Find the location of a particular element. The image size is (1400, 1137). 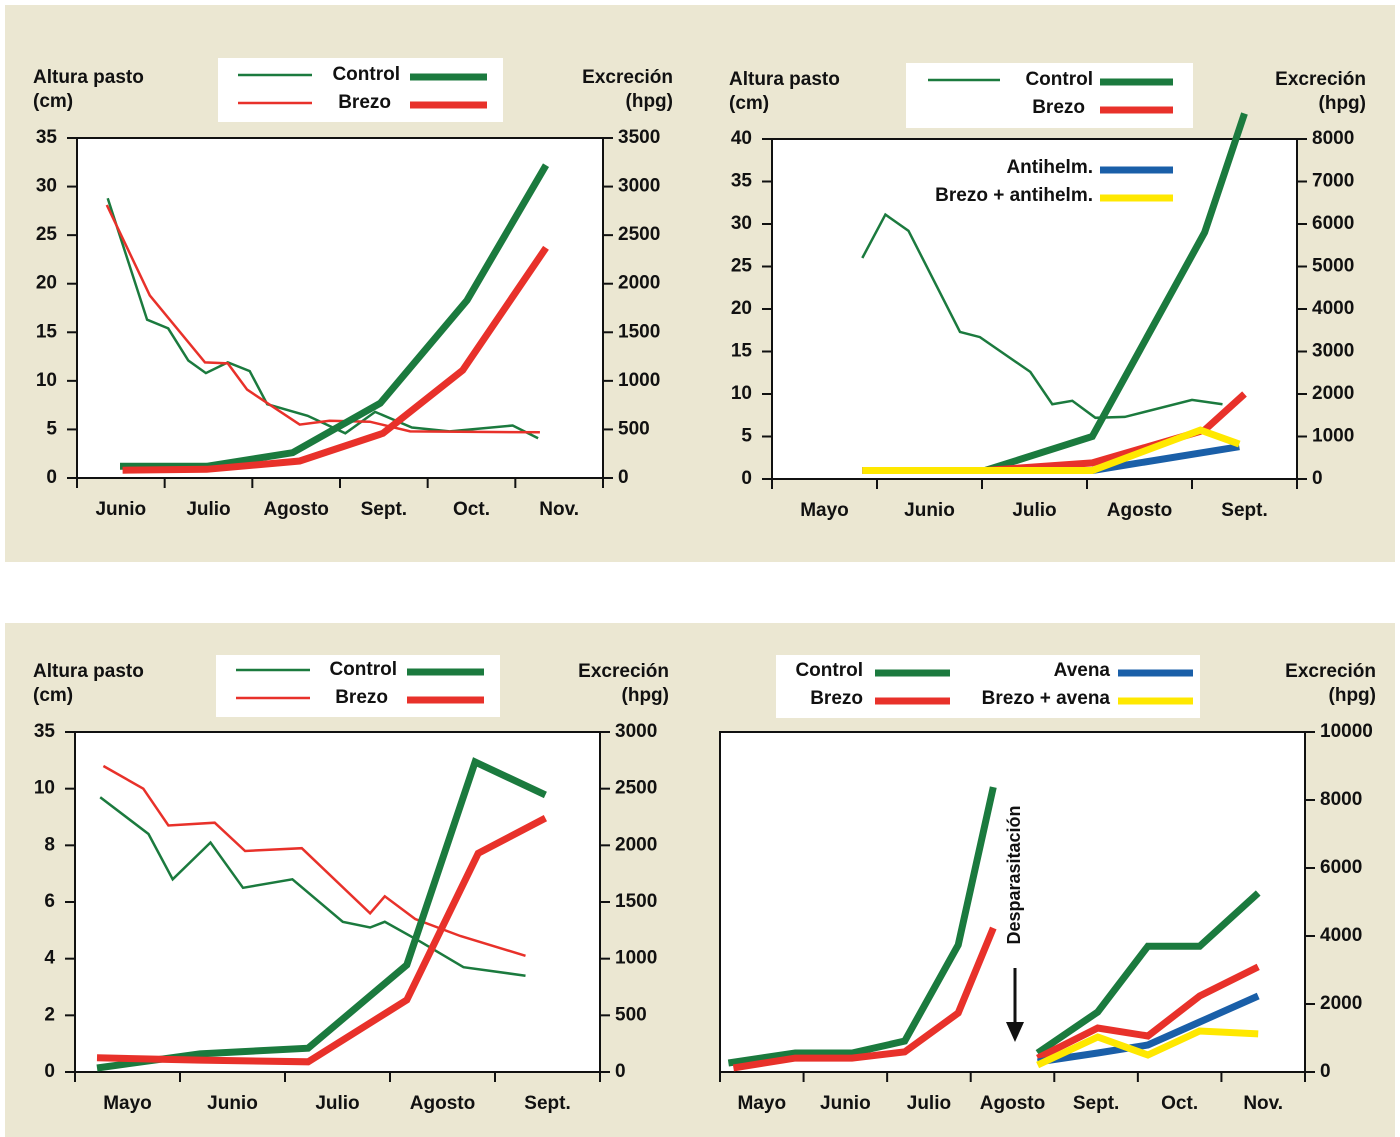

y-tick-label: 20 is located at coordinates (46, 283).